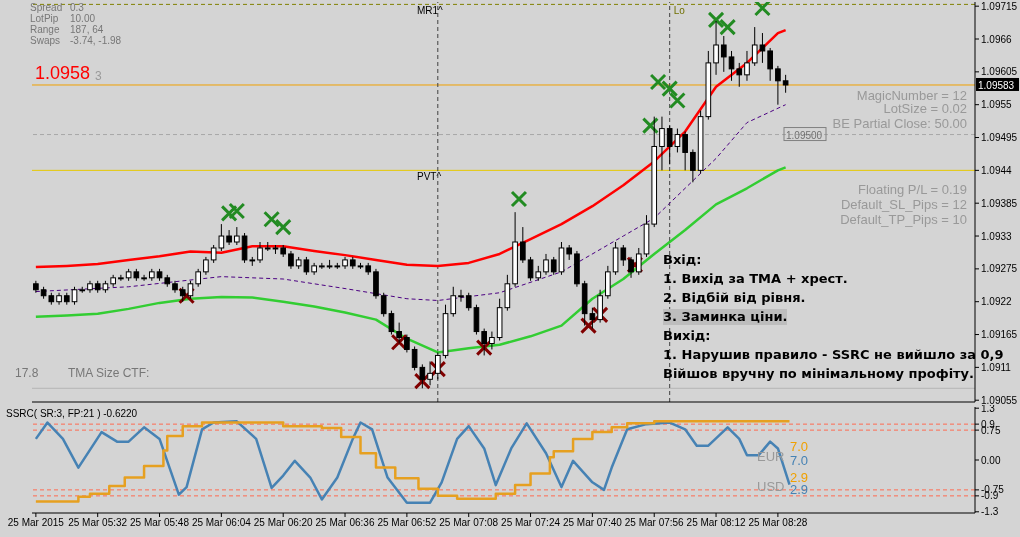 Image resolution: width=1020 pixels, height=537 pixels. Describe the element at coordinates (999, 203) in the screenshot. I see `y-tick-label: 1.09385` at that location.